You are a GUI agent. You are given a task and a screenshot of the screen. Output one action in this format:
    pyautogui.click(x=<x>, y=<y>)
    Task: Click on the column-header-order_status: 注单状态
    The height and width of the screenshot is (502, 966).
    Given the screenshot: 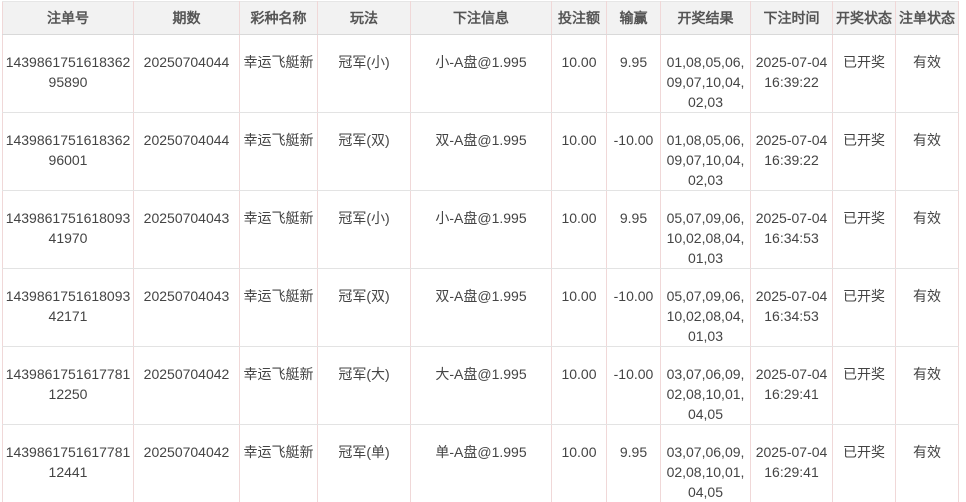 What is the action you would take?
    pyautogui.click(x=927, y=18)
    